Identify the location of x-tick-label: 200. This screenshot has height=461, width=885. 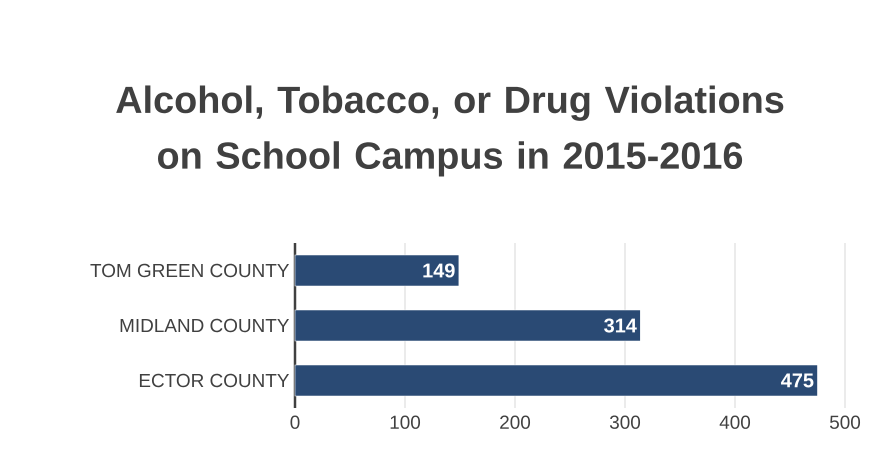
(515, 422).